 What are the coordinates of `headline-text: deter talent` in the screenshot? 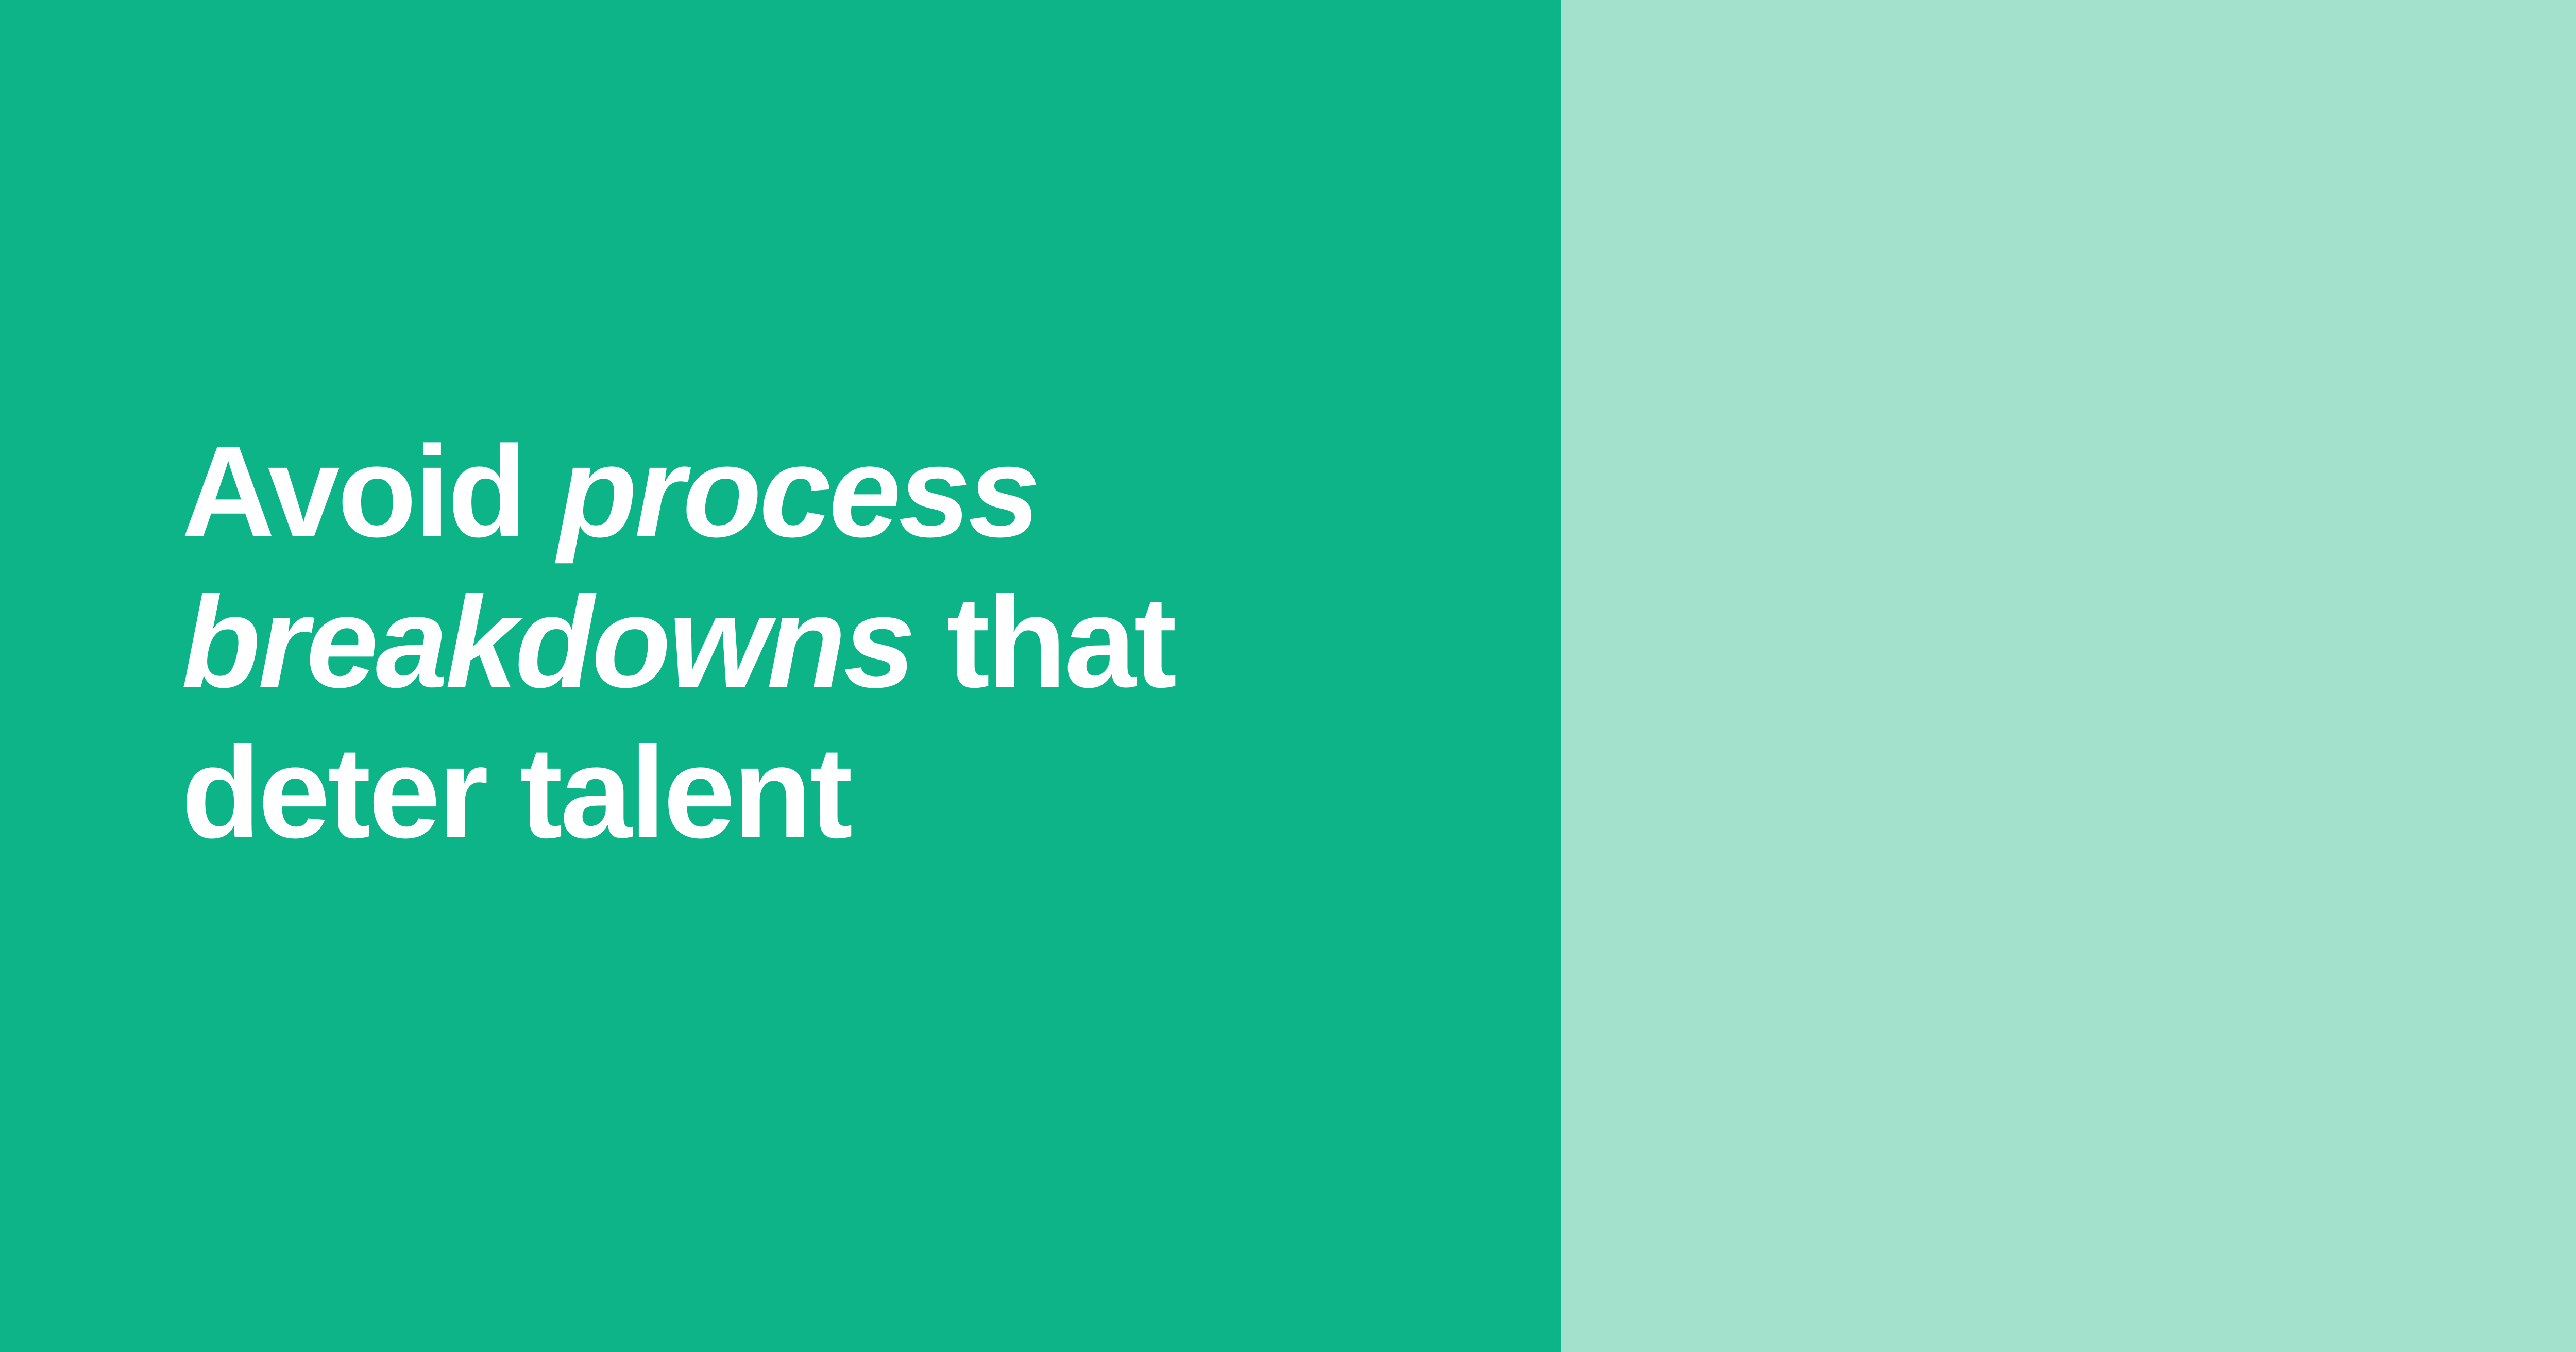 It's located at (517, 793).